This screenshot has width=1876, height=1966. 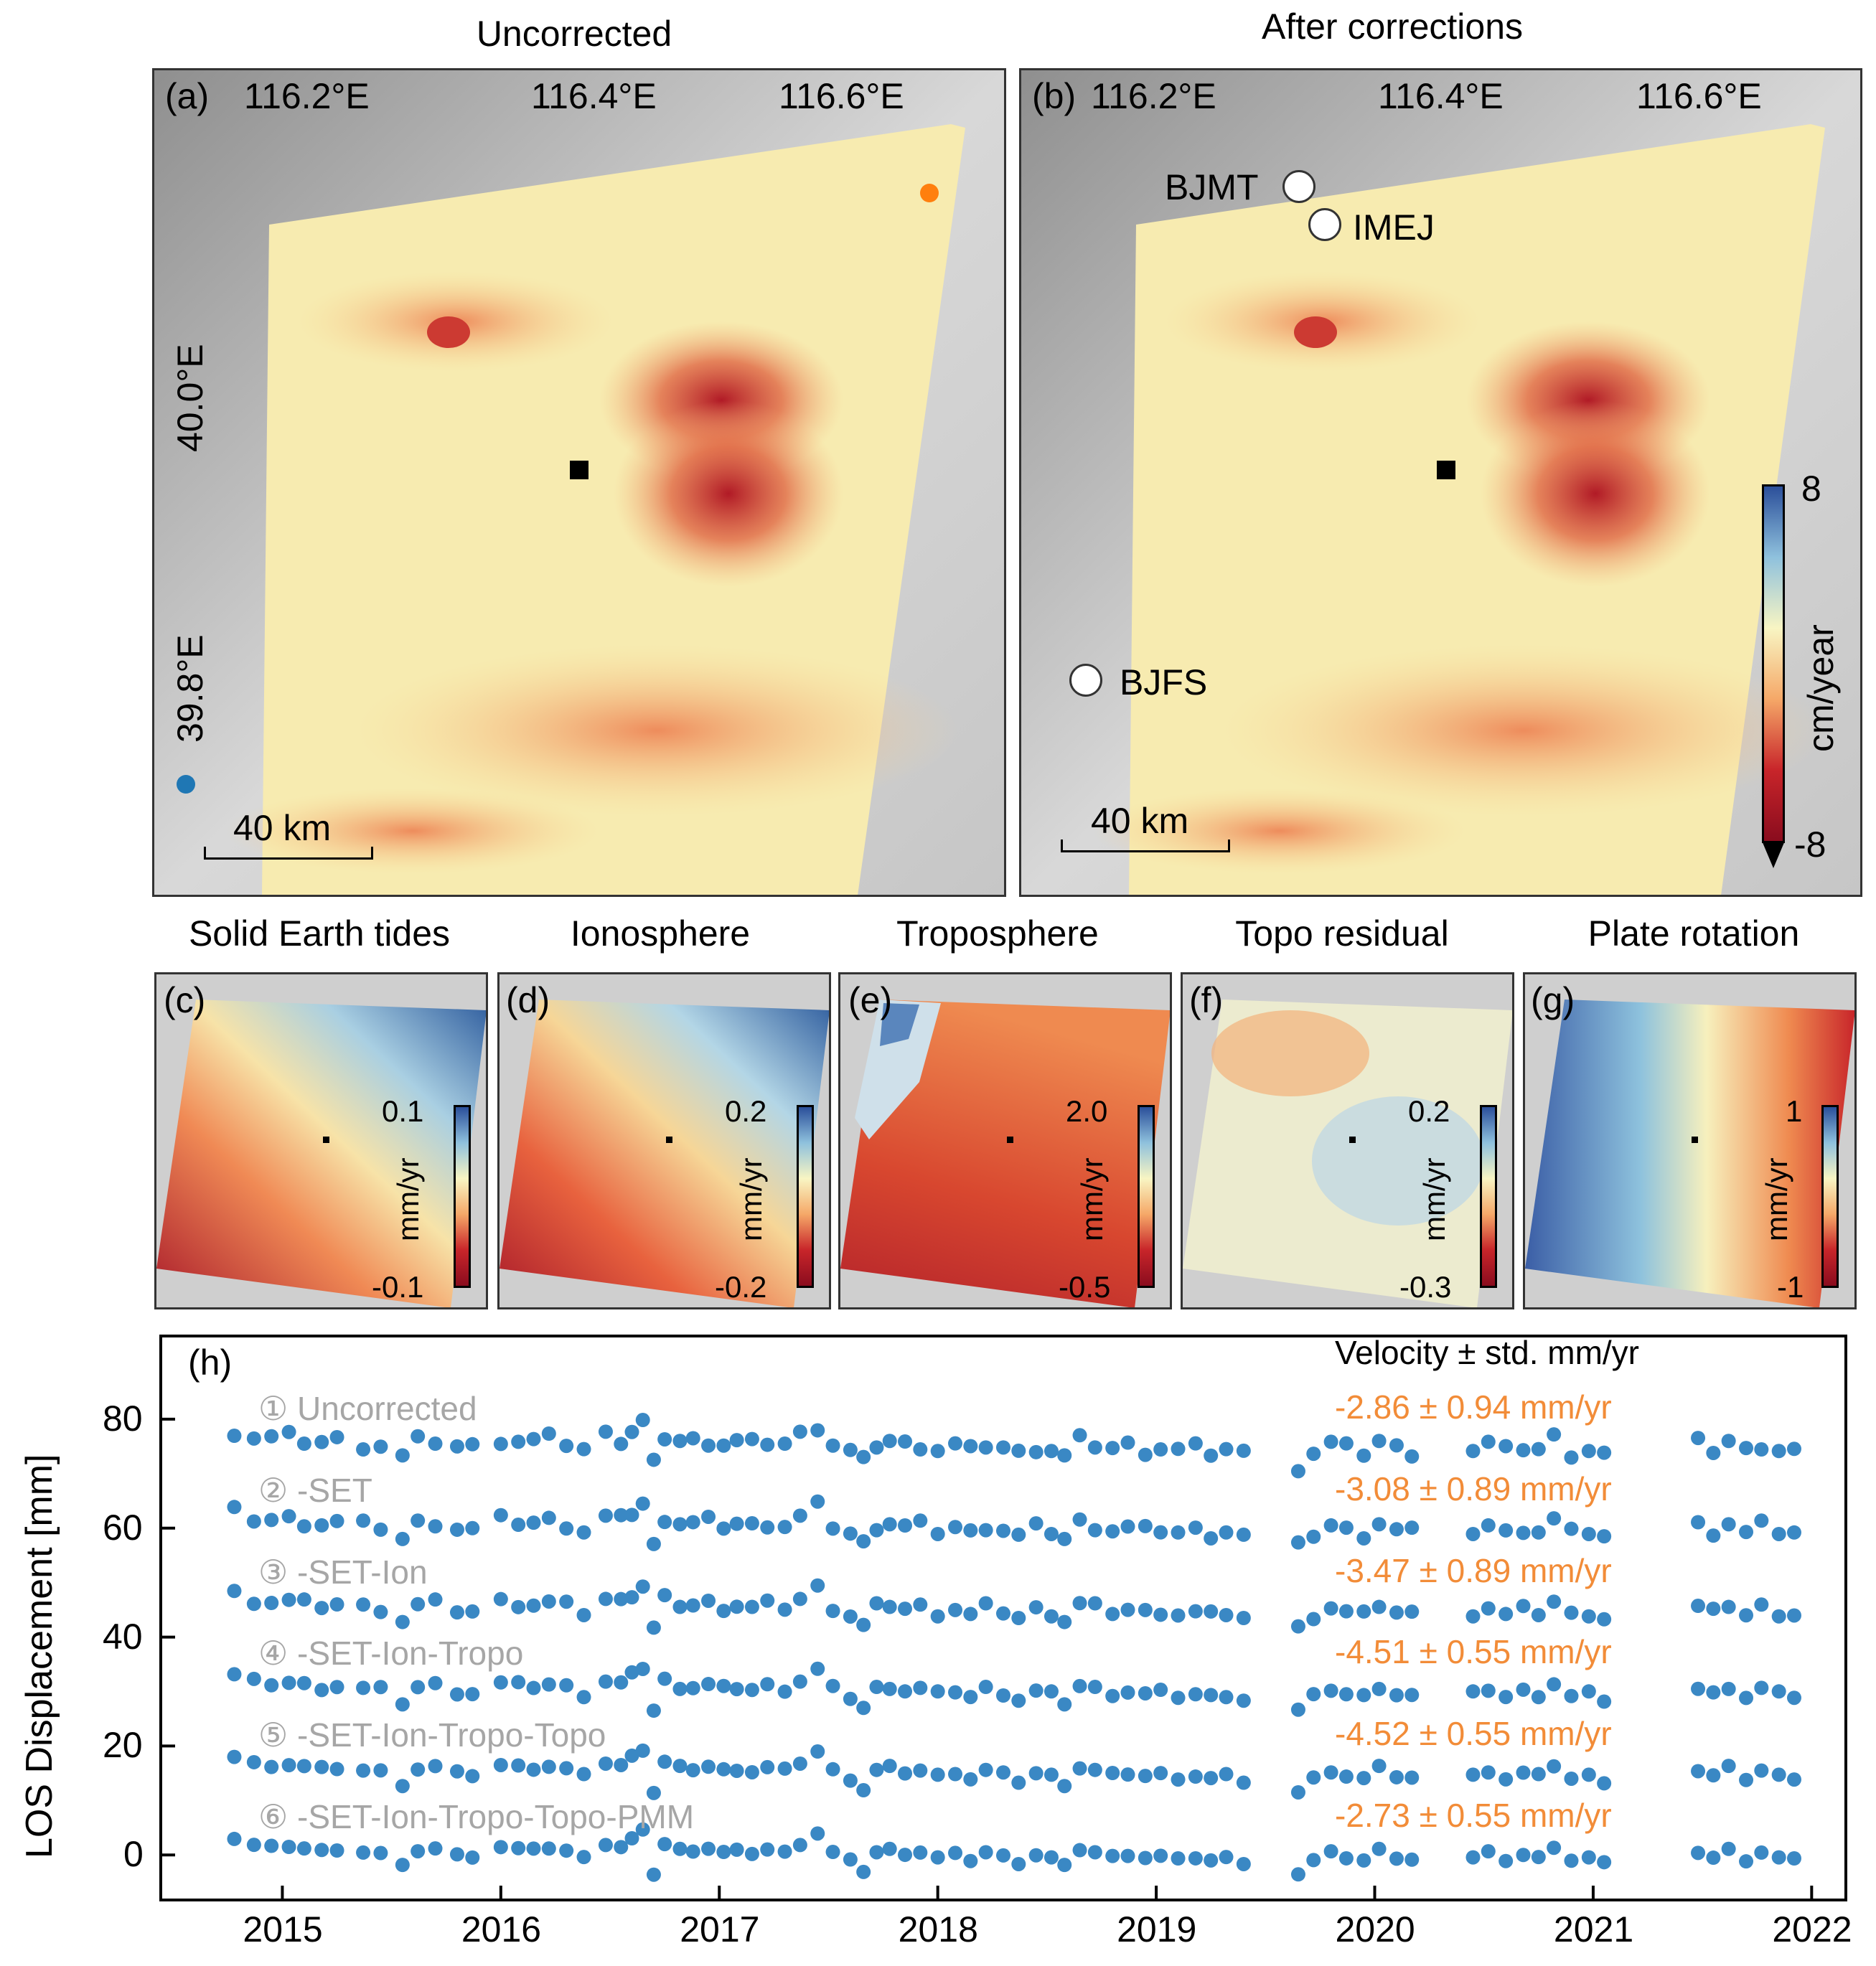 I want to click on title-solid-earth-tides: Solid Earth tides, so click(x=319, y=933).